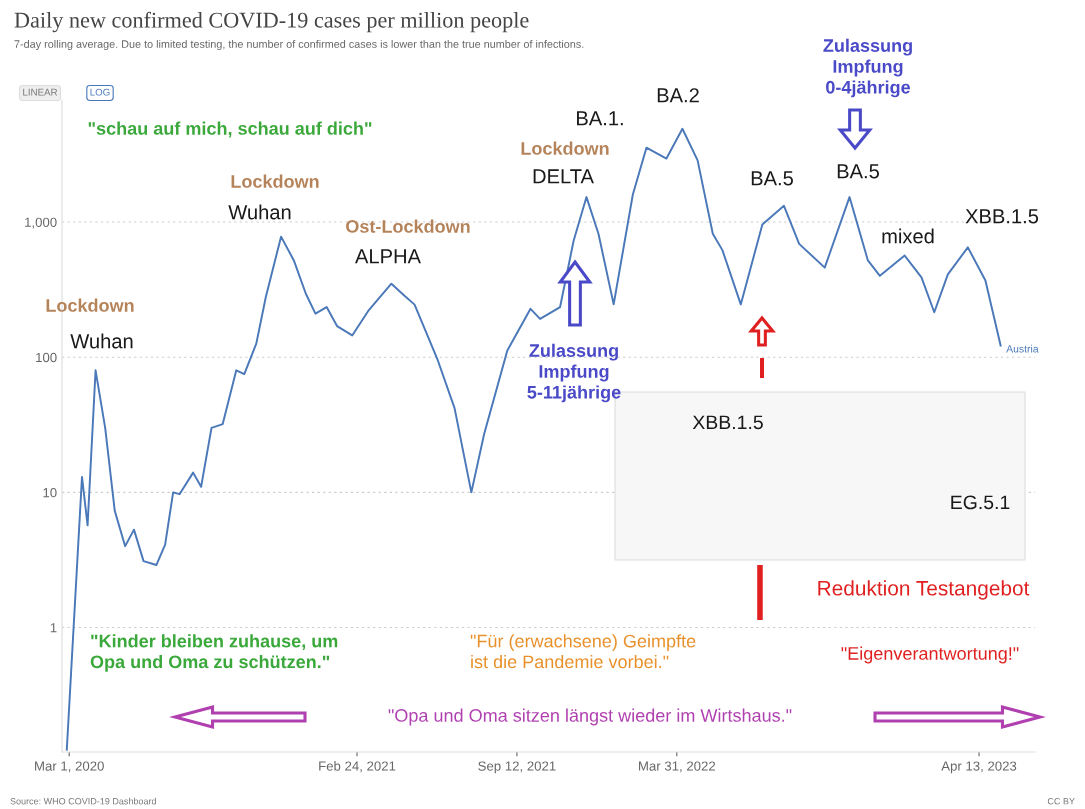 The height and width of the screenshot is (809, 1085). Describe the element at coordinates (908, 236) in the screenshot. I see `annotation: mixed` at that location.